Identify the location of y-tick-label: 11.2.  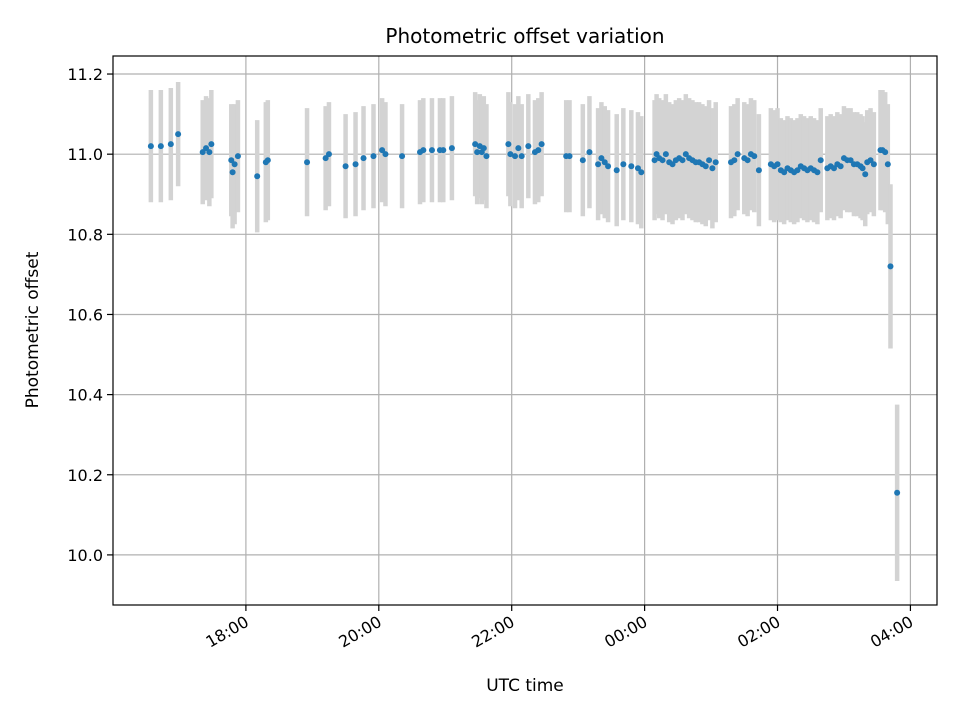
(85, 74).